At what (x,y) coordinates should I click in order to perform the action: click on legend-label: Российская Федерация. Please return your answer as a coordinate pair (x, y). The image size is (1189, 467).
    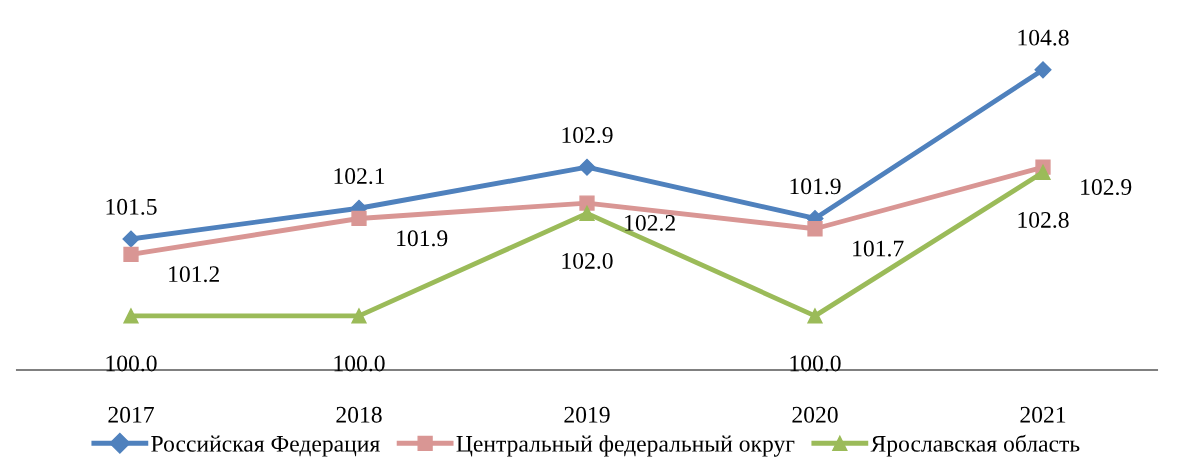
    Looking at the image, I should click on (265, 446).